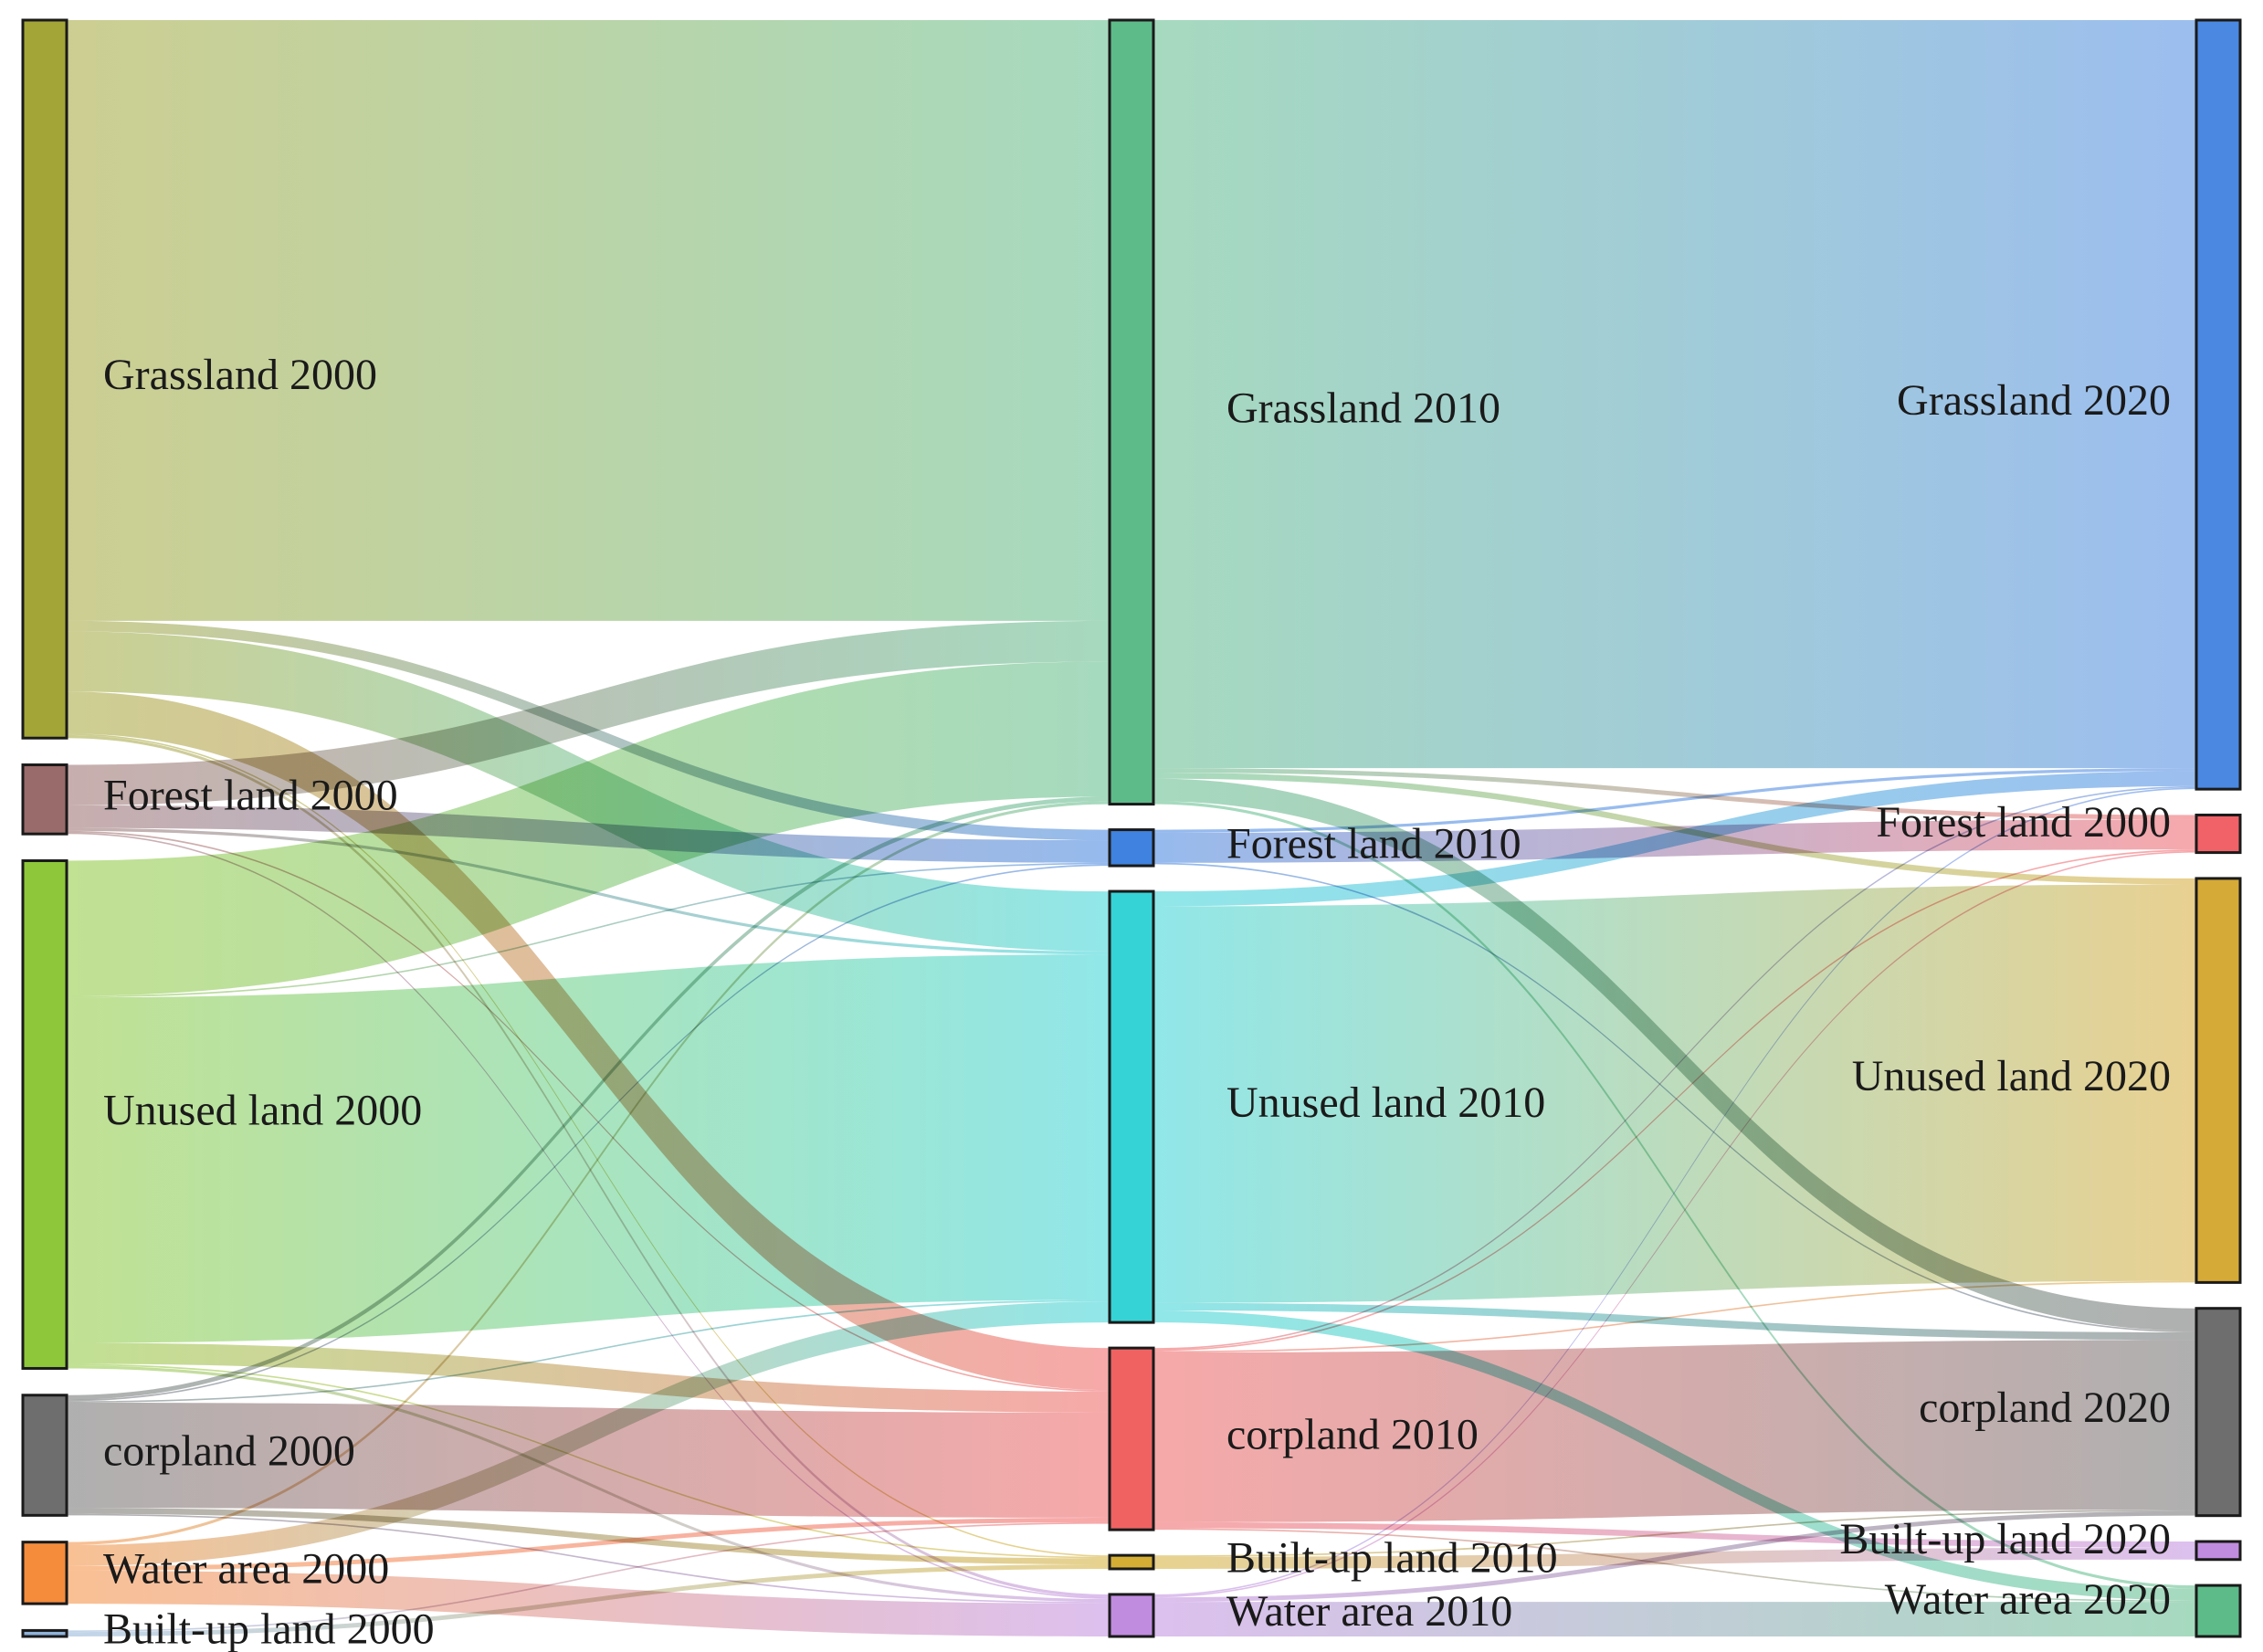 The height and width of the screenshot is (1652, 2263). What do you see at coordinates (588, 1377) in the screenshot?
I see `flow-u00-to-c10` at bounding box center [588, 1377].